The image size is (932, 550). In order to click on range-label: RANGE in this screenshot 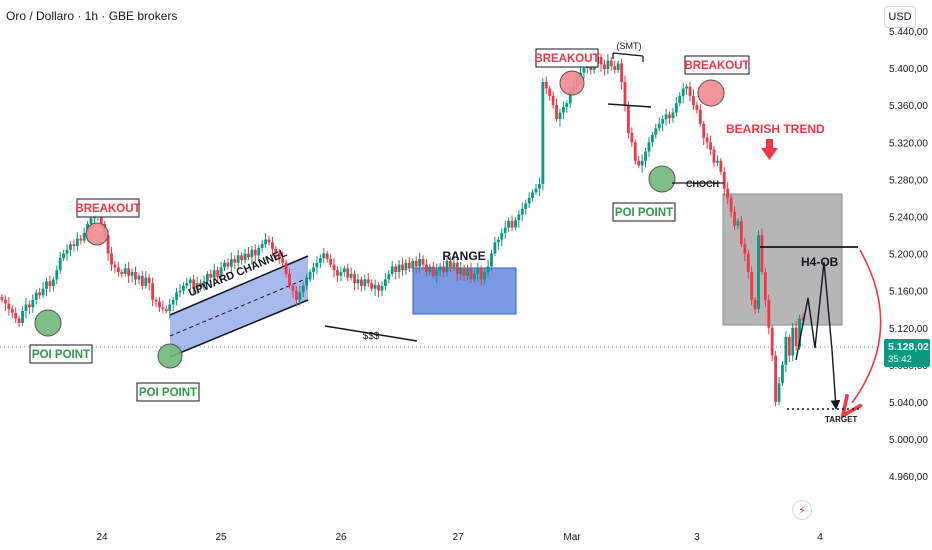, I will do `click(463, 256)`.